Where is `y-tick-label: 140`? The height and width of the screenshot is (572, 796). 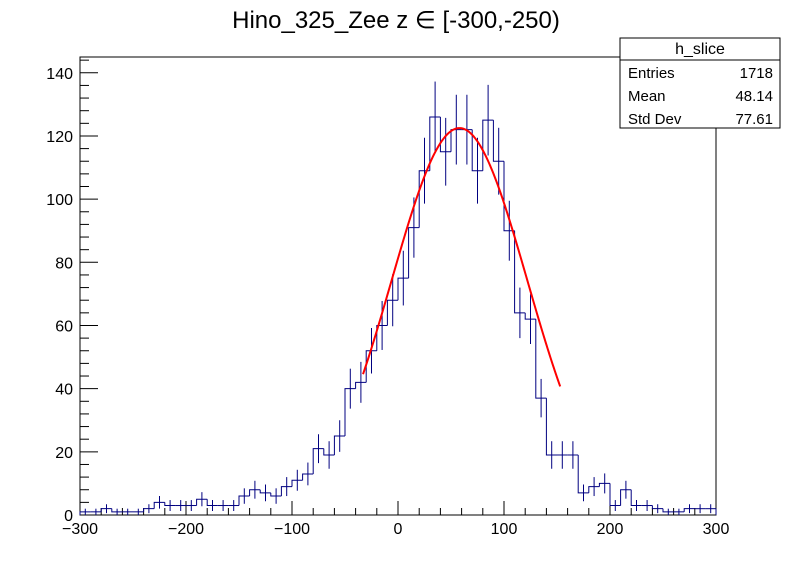
y-tick-label: 140 is located at coordinates (59, 74).